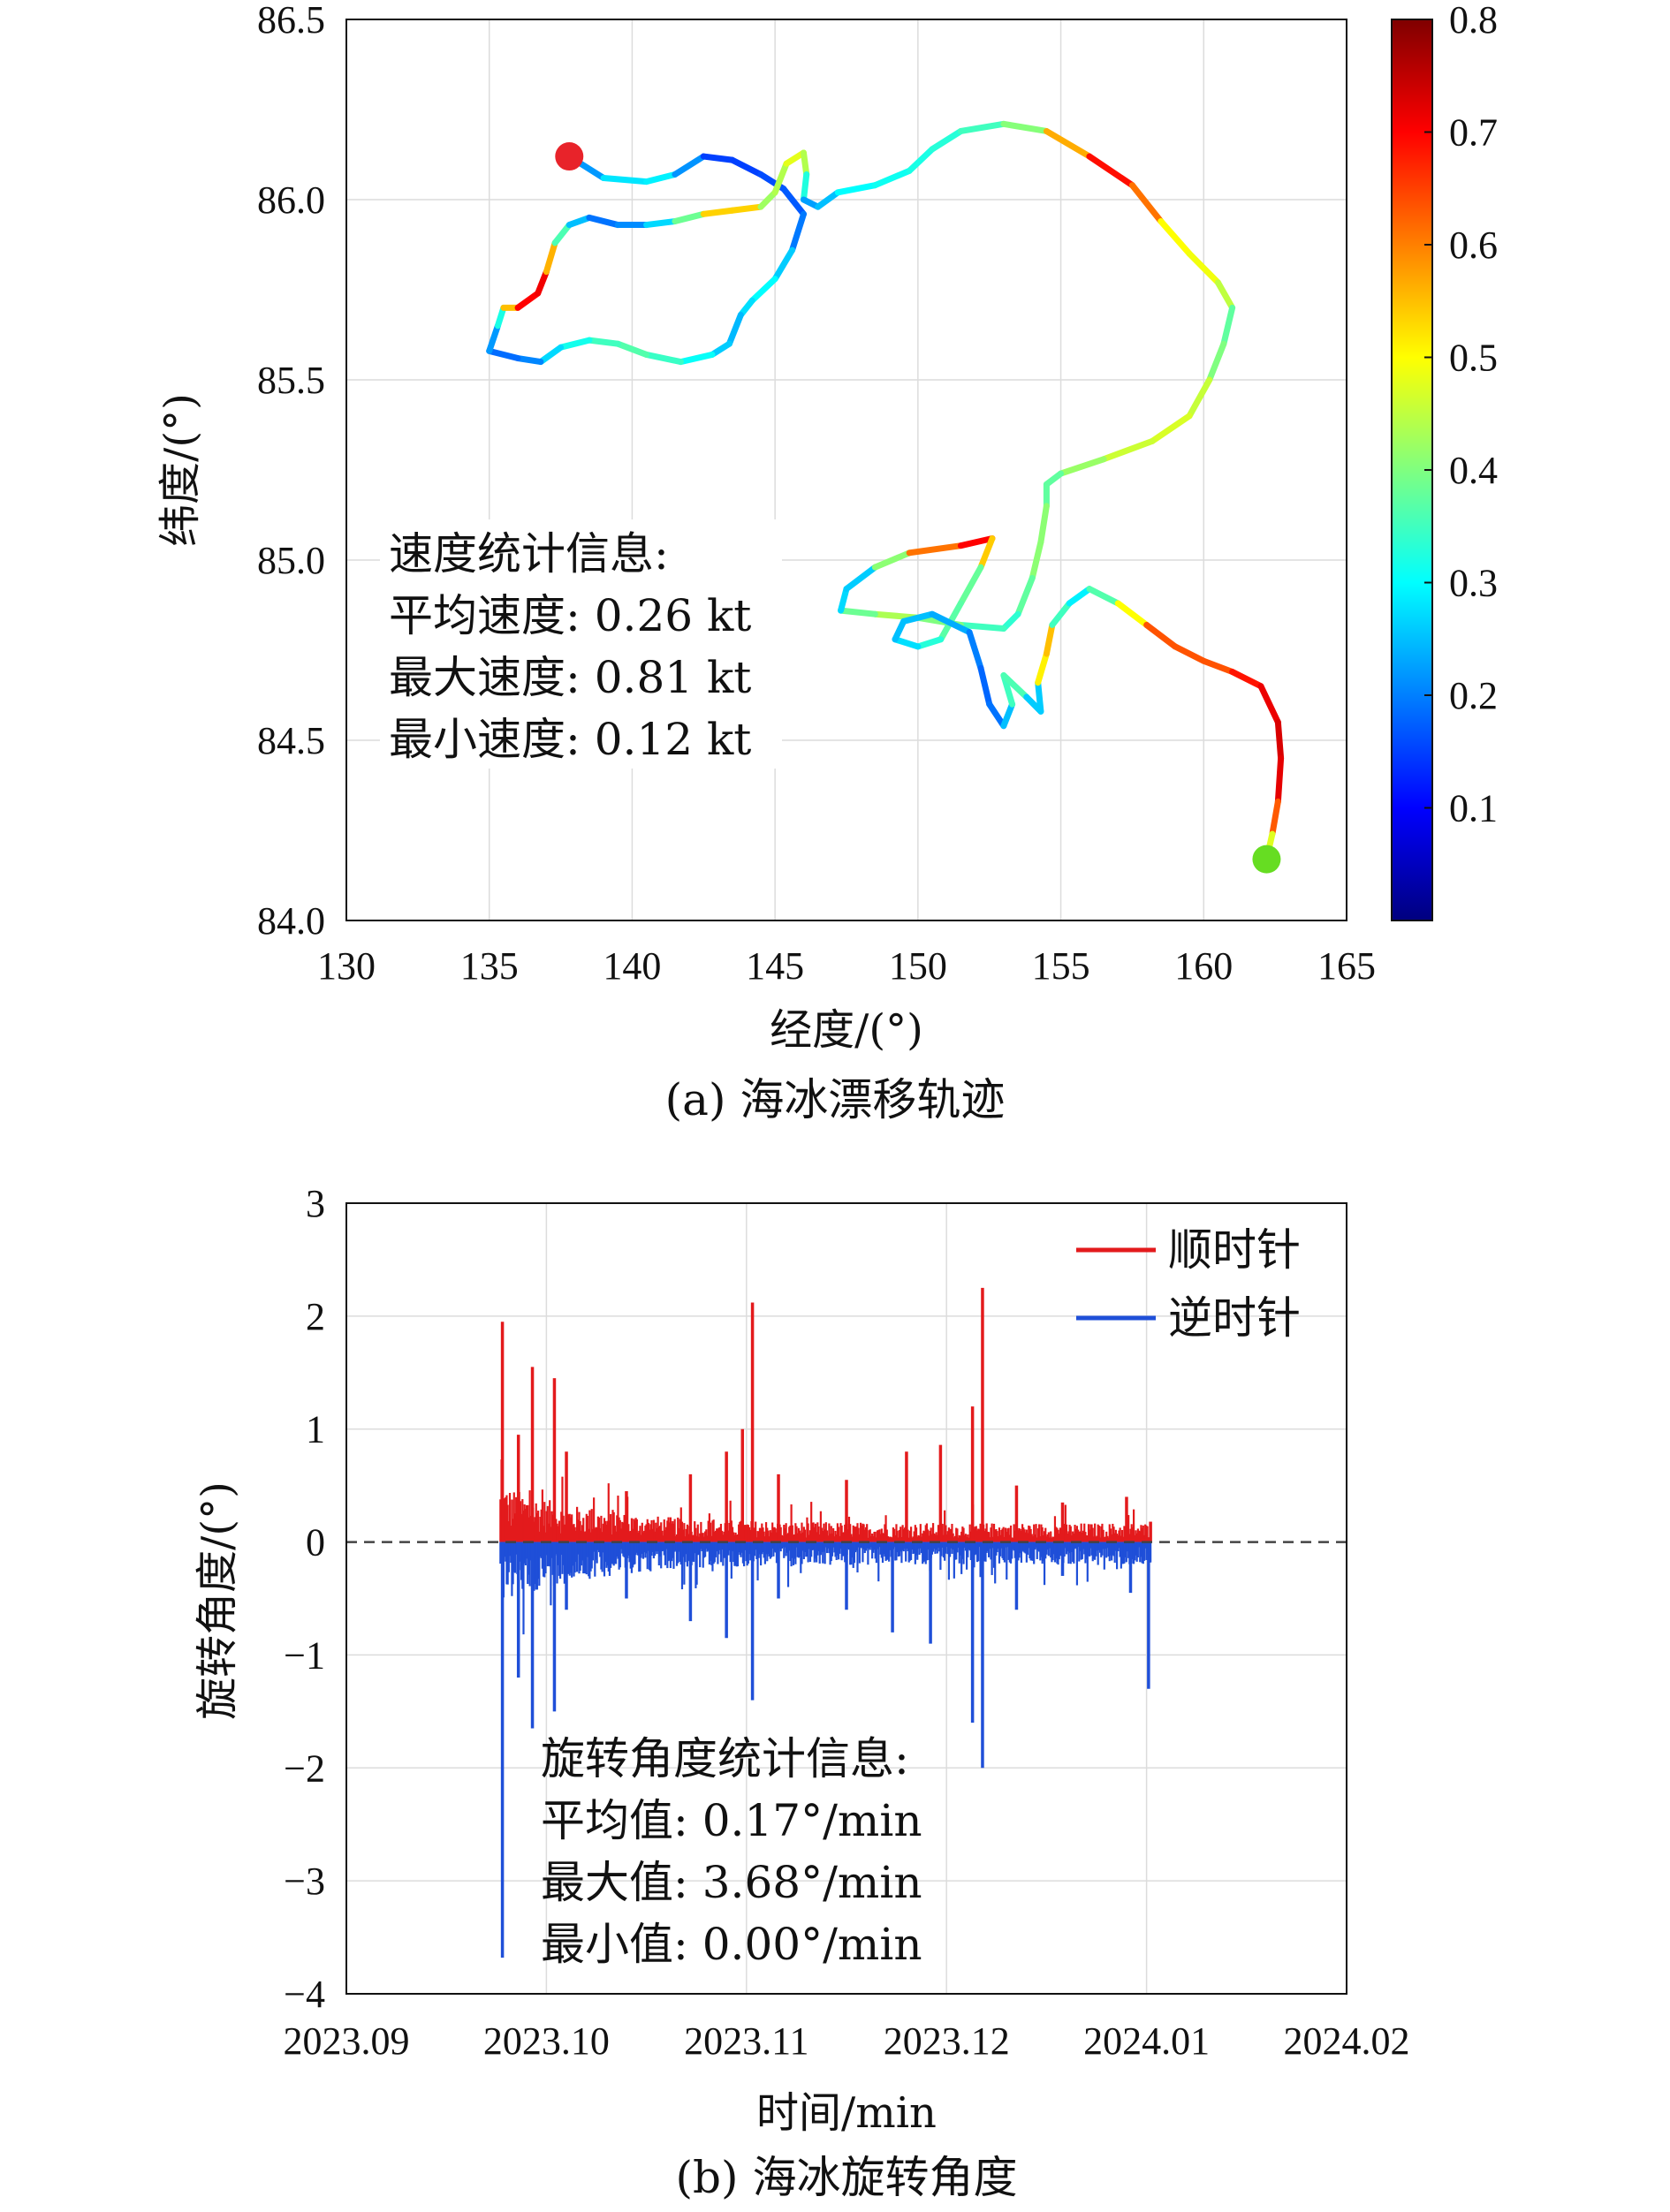 The height and width of the screenshot is (2212, 1670). Describe the element at coordinates (1266, 859) in the screenshot. I see `a-end-point` at that location.